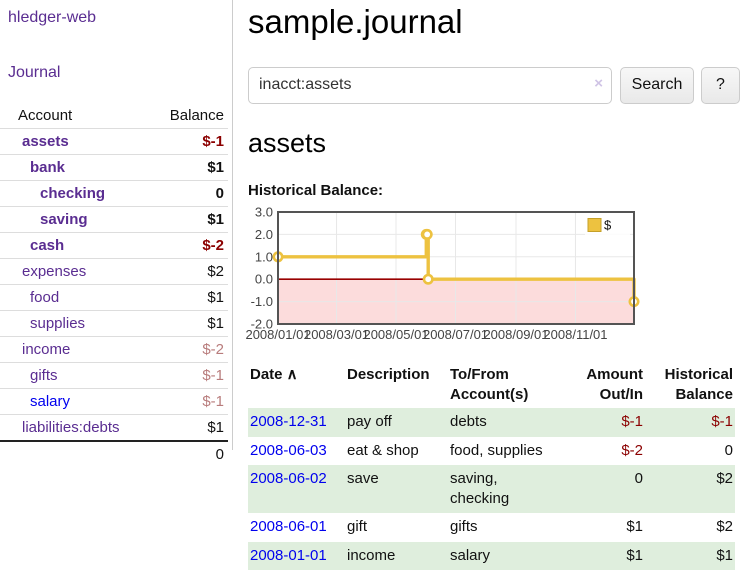 This screenshot has width=742, height=582. Describe the element at coordinates (430, 85) in the screenshot. I see `search-input` at that location.